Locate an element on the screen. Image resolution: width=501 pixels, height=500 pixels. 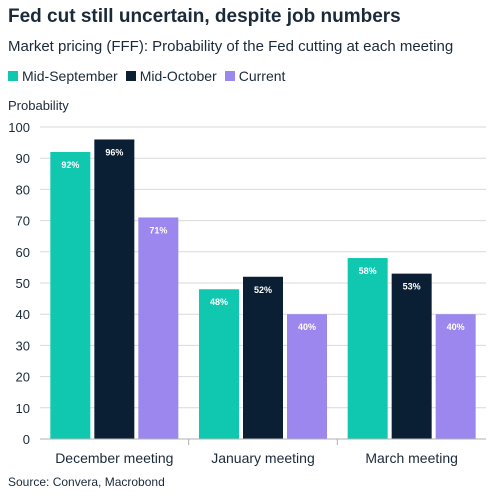
x-tick-1: January meeting is located at coordinates (263, 458).